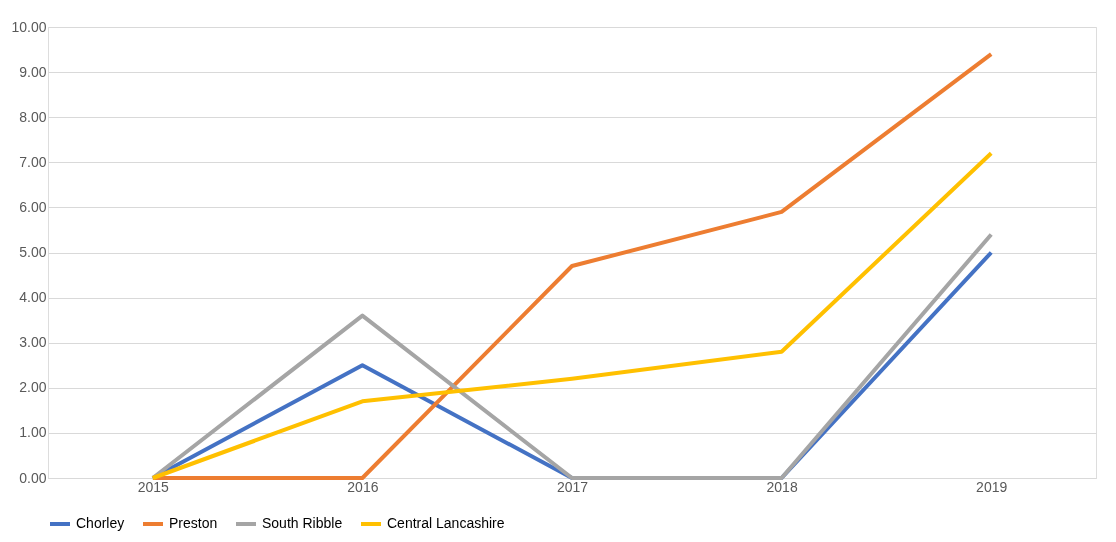  I want to click on y-tick-label: 5.00, so click(33, 252).